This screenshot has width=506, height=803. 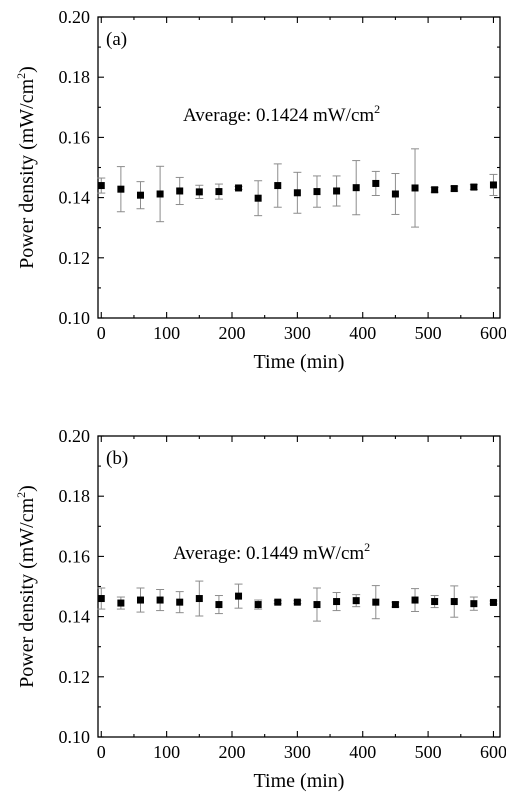 What do you see at coordinates (117, 458) in the screenshot?
I see `panel-label: (b)` at bounding box center [117, 458].